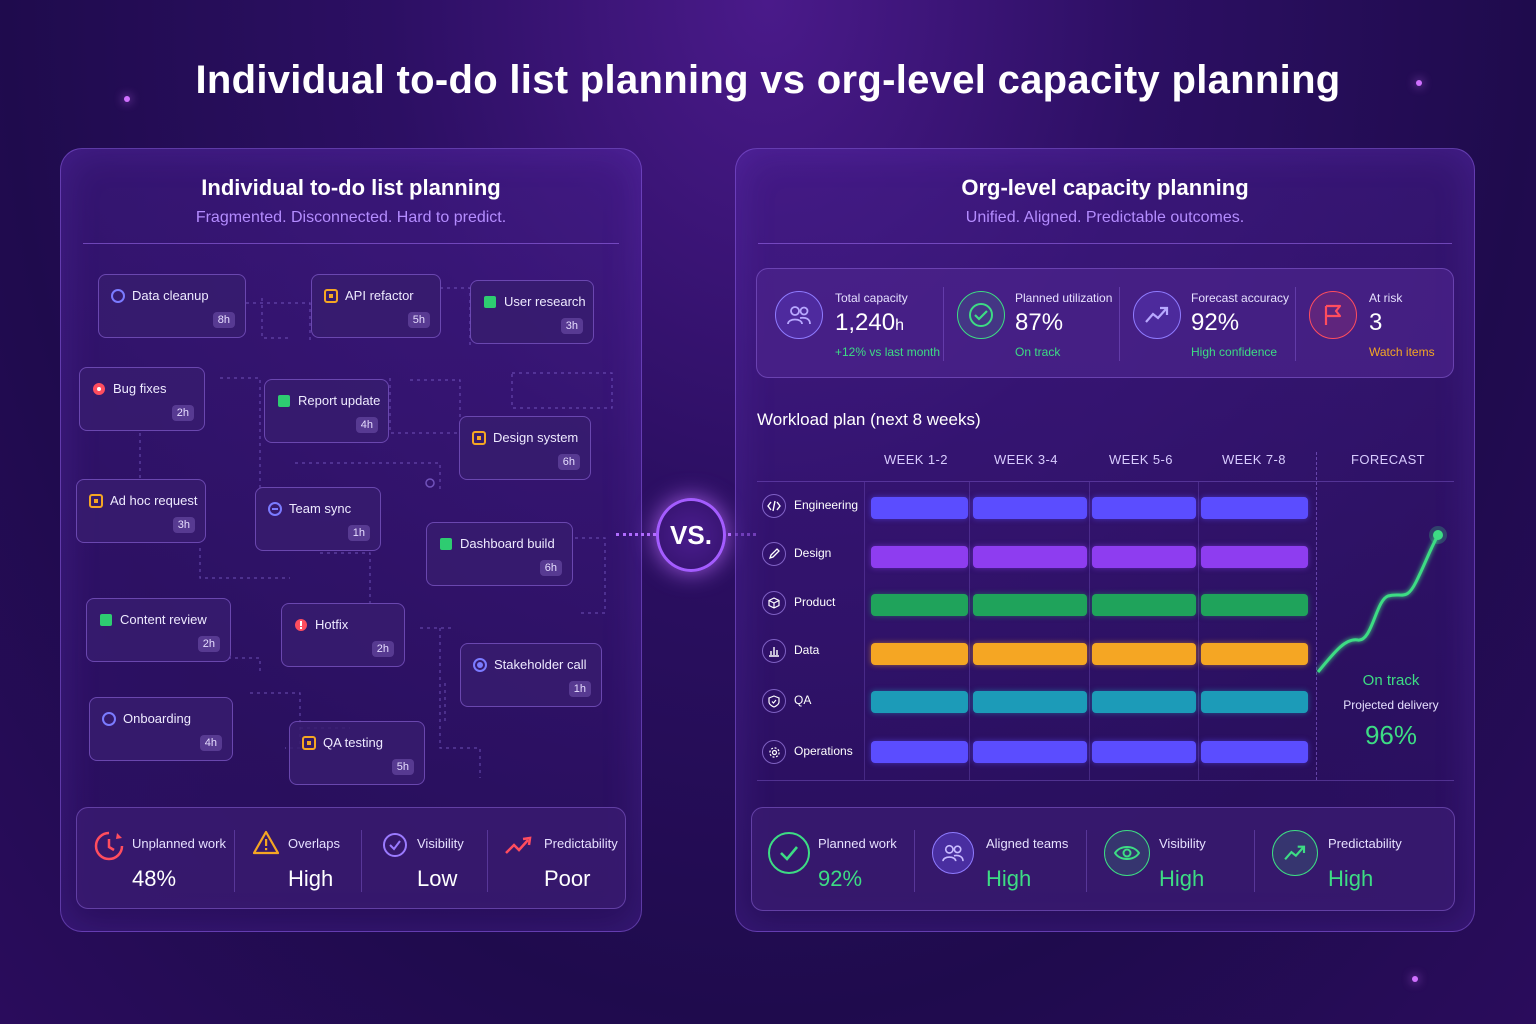  What do you see at coordinates (1391, 705) in the screenshot?
I see `forecast-label: Projected delivery` at bounding box center [1391, 705].